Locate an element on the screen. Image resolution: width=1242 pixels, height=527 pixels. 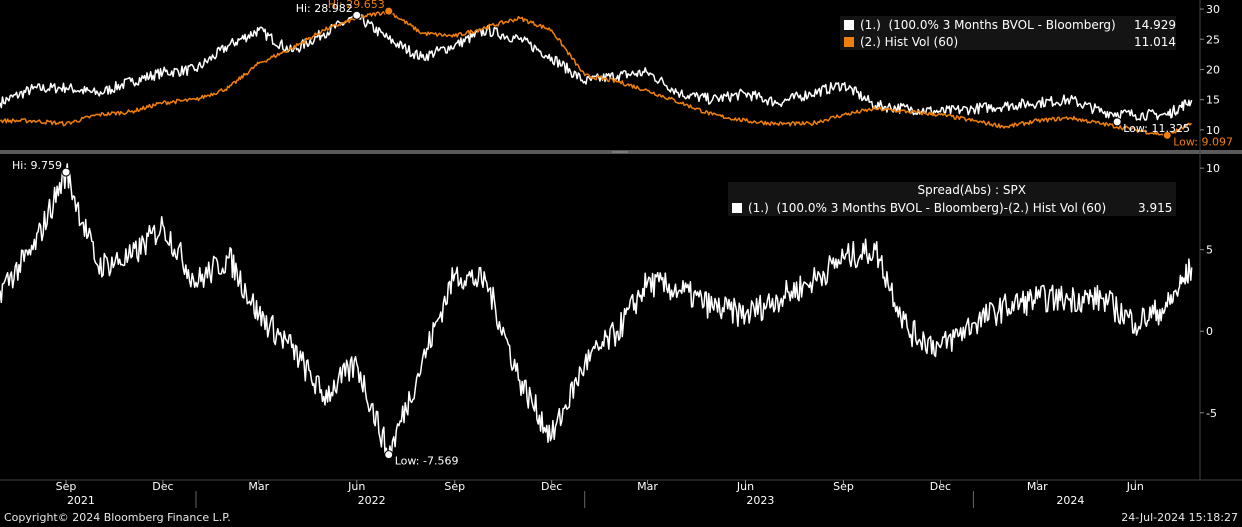
legend-swatch-hist-vol is located at coordinates (849, 41).